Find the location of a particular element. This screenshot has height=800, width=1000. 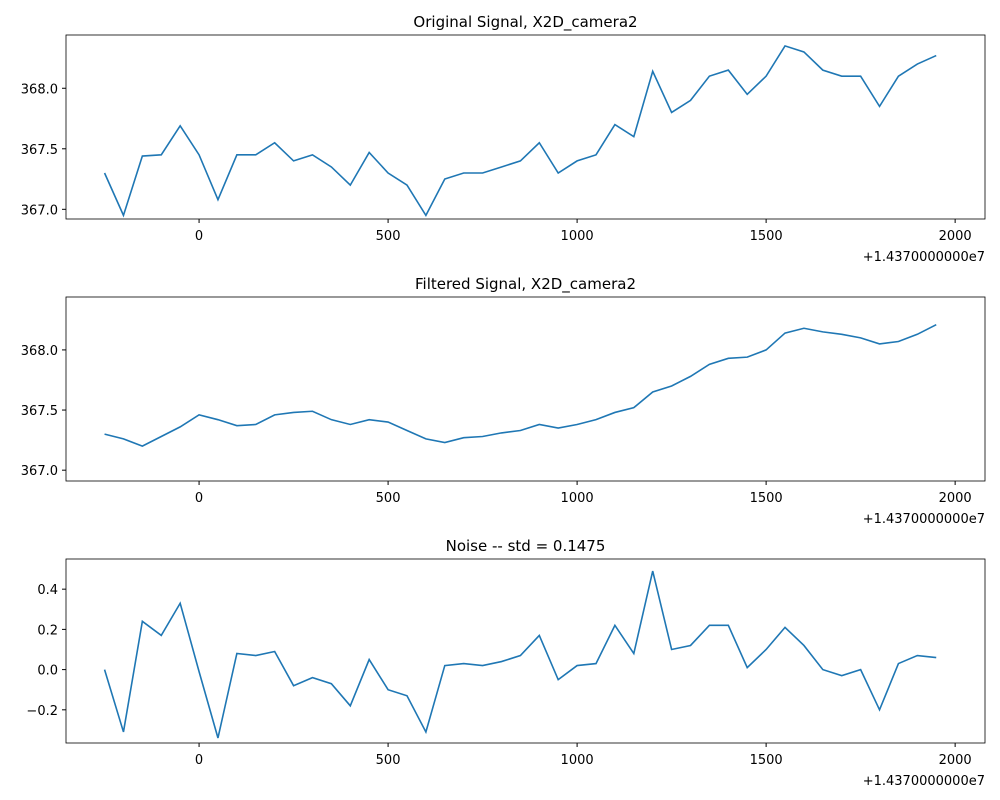

chart-title: Original Signal, X2D_camera2 is located at coordinates (525, 22).